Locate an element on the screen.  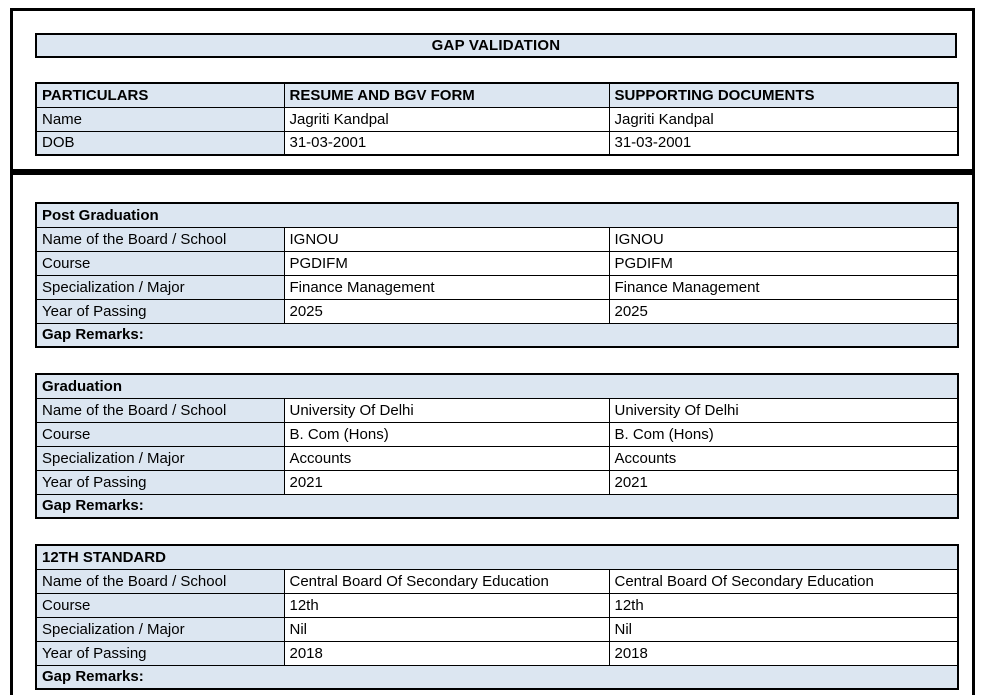
section-header-row: Graduation is located at coordinates (497, 386).